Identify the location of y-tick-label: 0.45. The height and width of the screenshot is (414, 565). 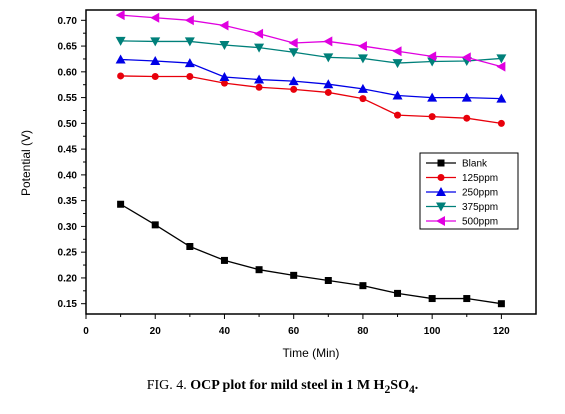
(68, 150).